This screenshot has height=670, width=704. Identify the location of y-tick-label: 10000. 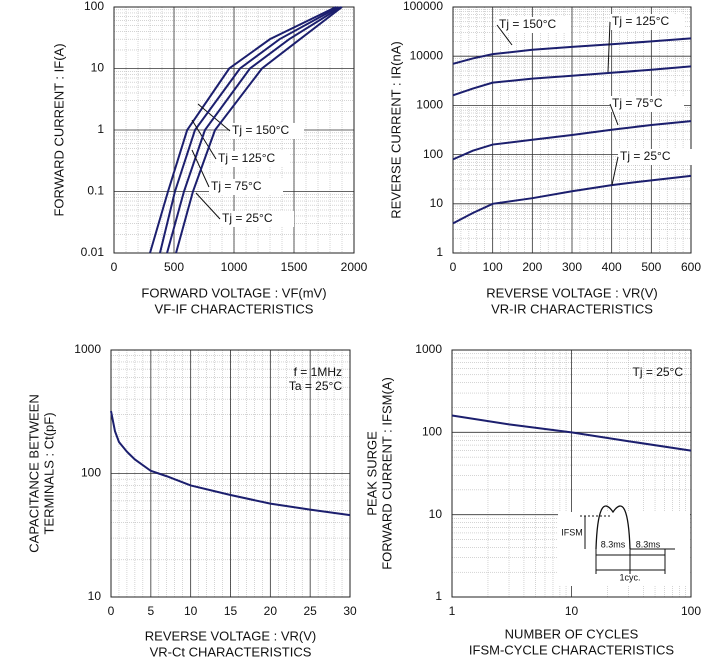
(427, 55).